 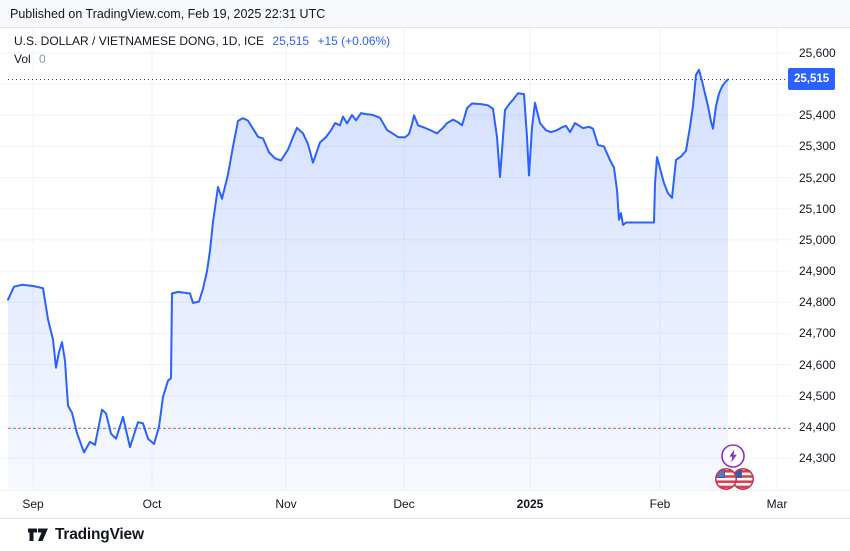 I want to click on y-axis-label: 24,600, so click(x=817, y=364).